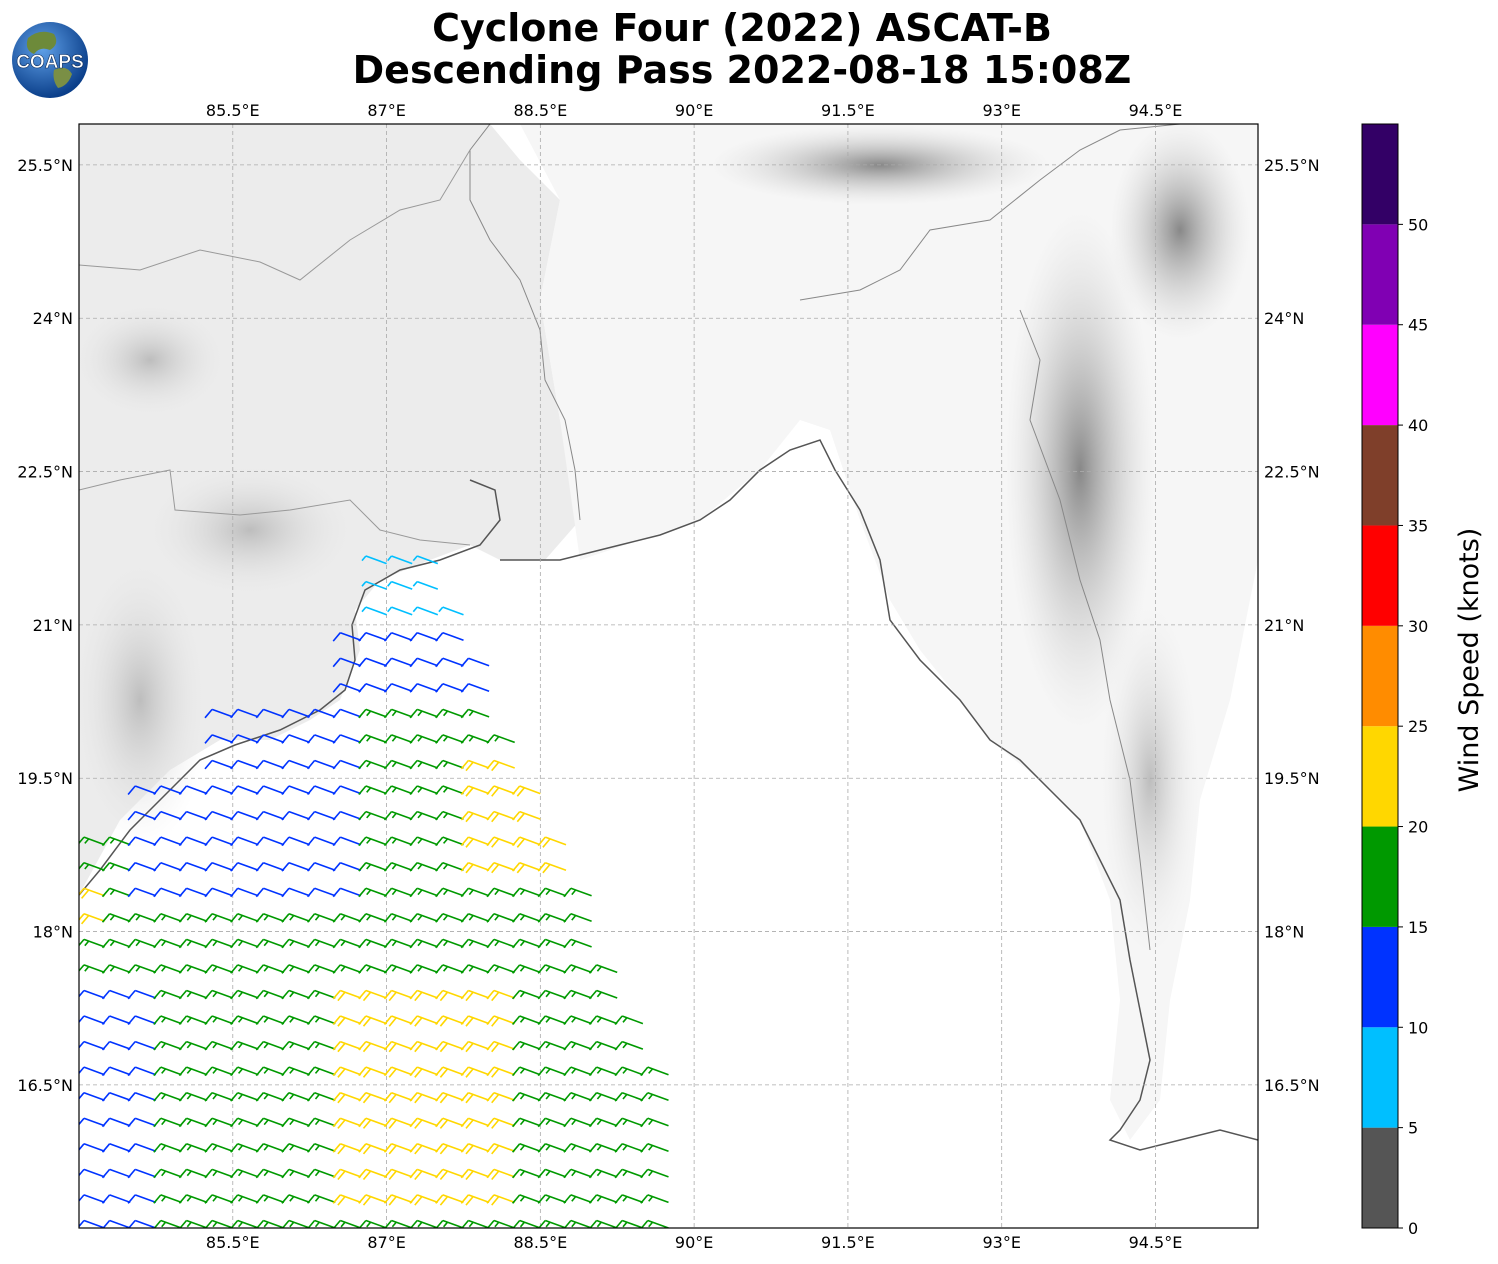  What do you see at coordinates (275, 215) in the screenshot?
I see `border-state` at bounding box center [275, 215].